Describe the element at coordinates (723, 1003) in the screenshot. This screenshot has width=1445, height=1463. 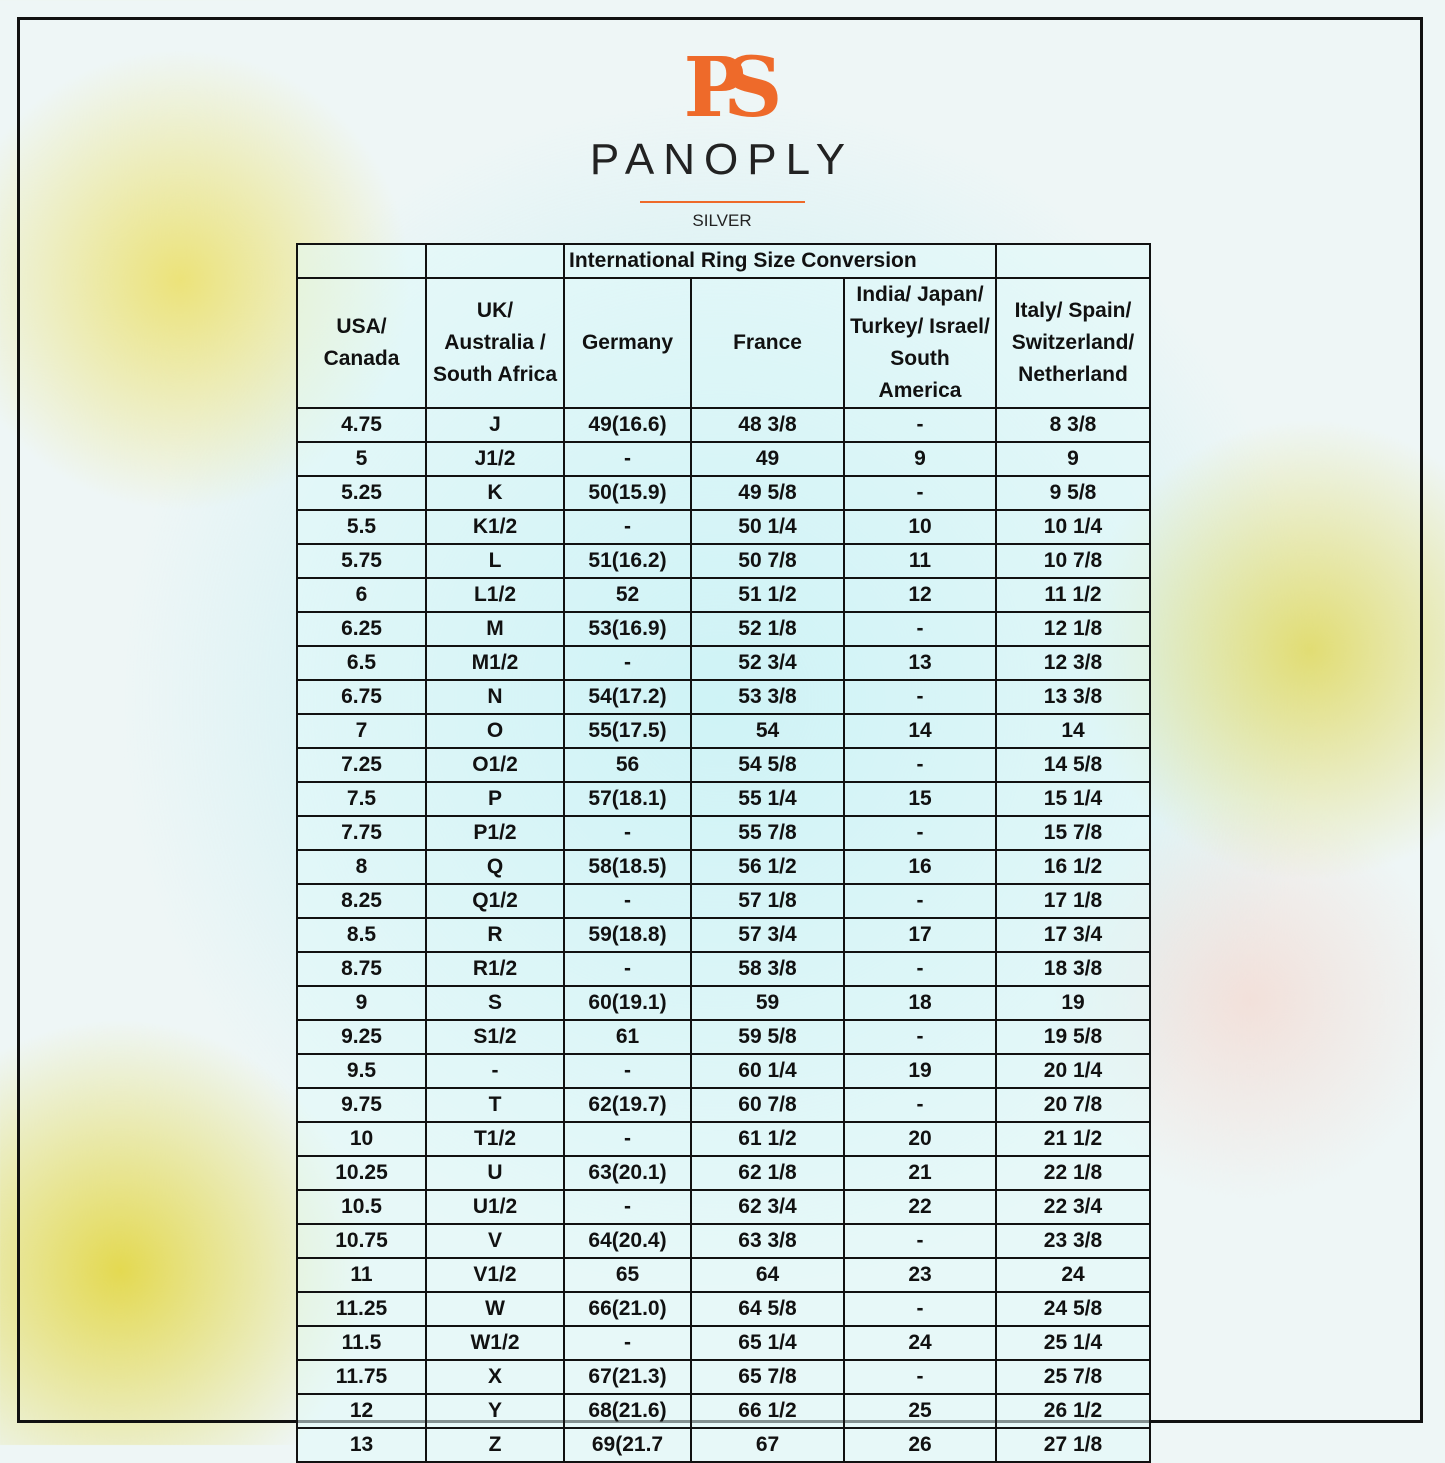
I see `data-row: 9 S 60(19.1) 59 18 19` at that location.